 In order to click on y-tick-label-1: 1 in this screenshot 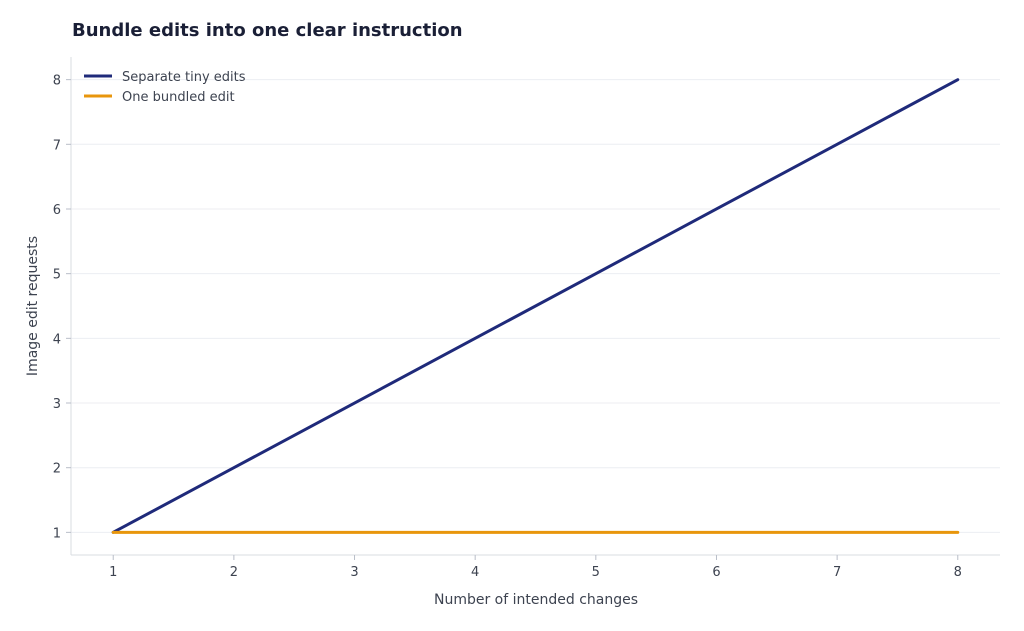, I will do `click(57, 533)`.